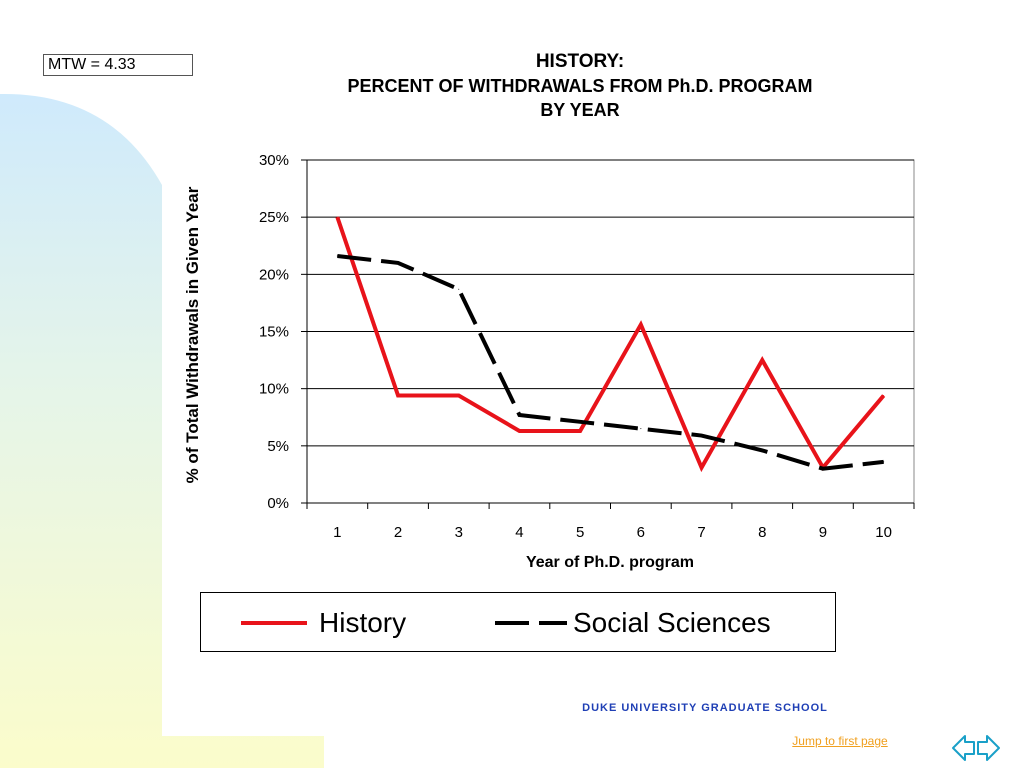  Describe the element at coordinates (519, 532) in the screenshot. I see `x-tick-label: 4` at that location.